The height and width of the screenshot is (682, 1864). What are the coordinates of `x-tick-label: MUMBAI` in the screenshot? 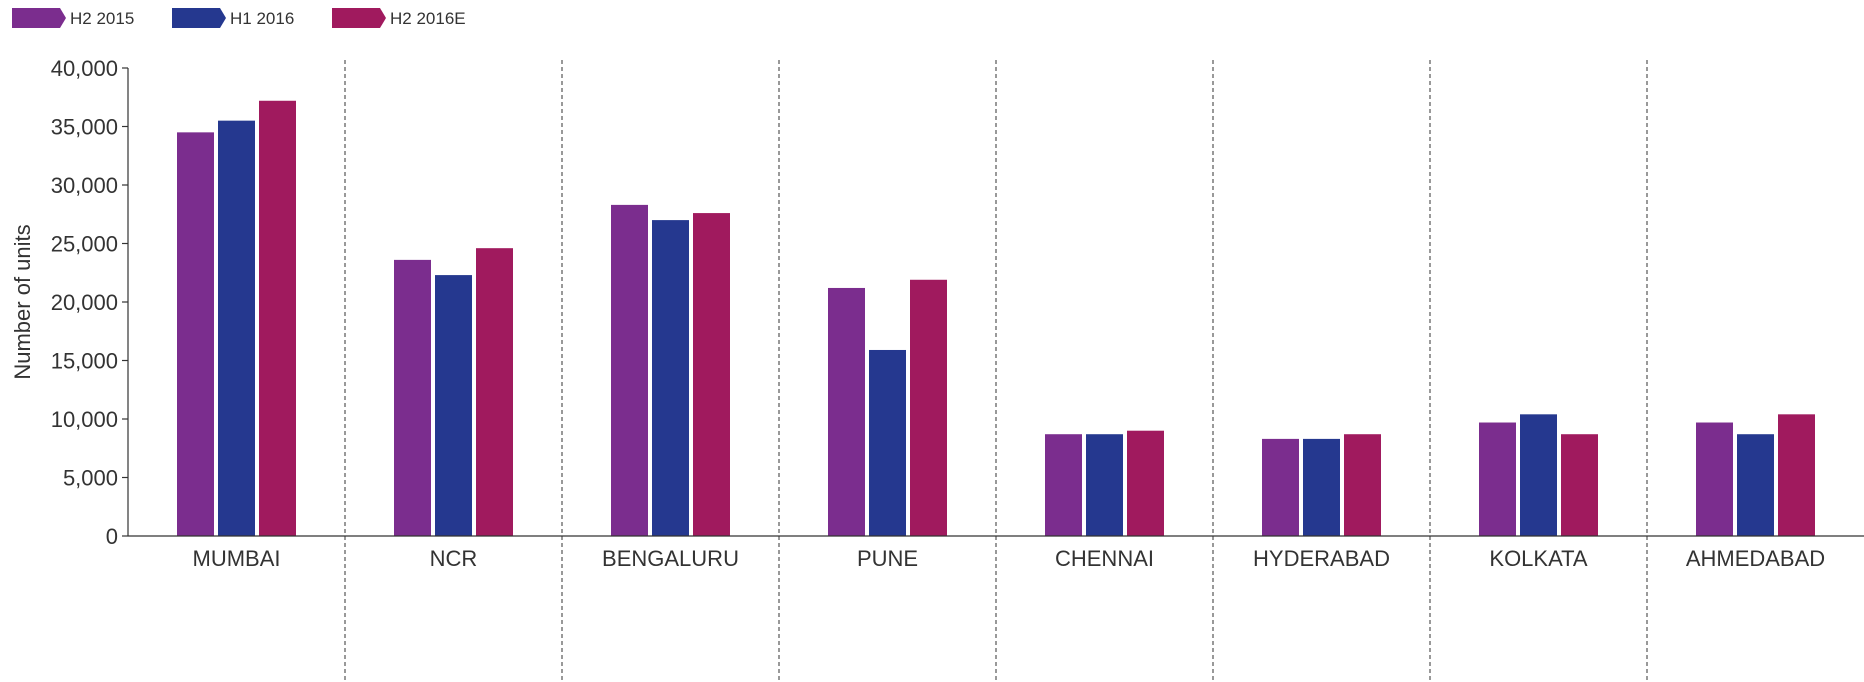 It's located at (237, 558).